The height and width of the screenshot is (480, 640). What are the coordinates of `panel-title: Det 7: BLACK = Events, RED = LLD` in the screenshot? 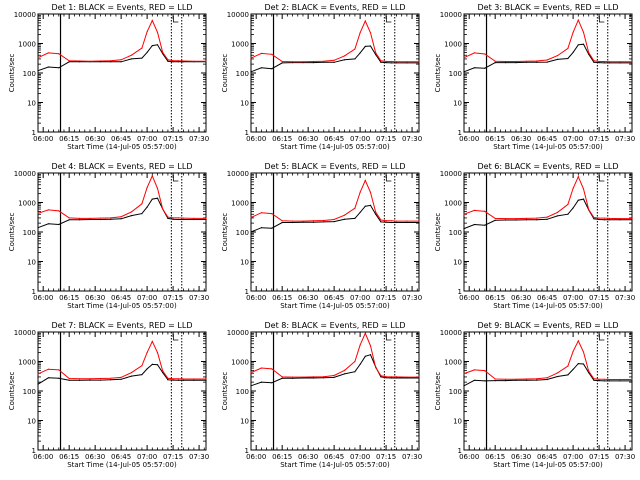 It's located at (122, 325).